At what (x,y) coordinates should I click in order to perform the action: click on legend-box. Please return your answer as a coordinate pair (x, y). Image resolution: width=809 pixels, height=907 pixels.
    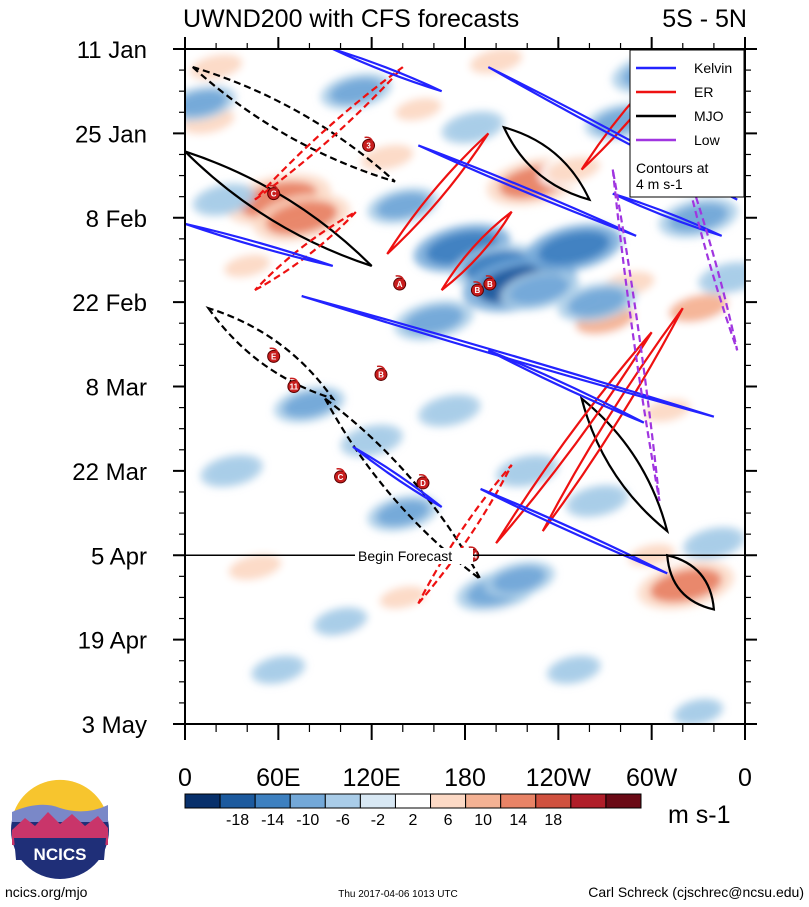
    Looking at the image, I should click on (687, 123).